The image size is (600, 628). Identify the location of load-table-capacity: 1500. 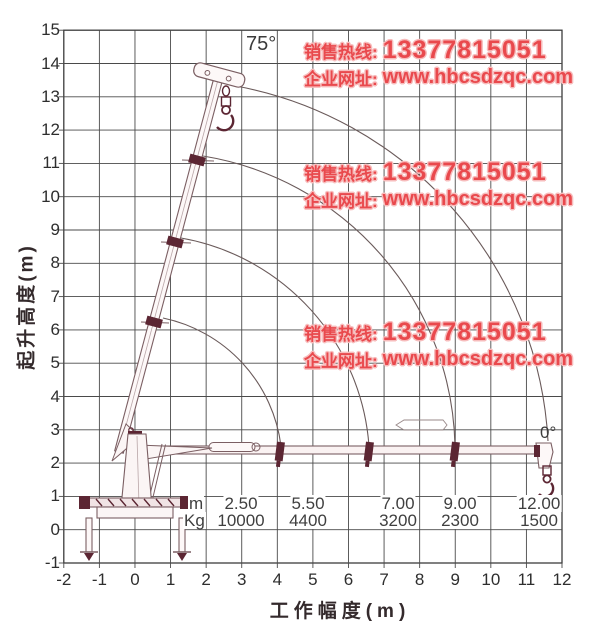
(539, 520).